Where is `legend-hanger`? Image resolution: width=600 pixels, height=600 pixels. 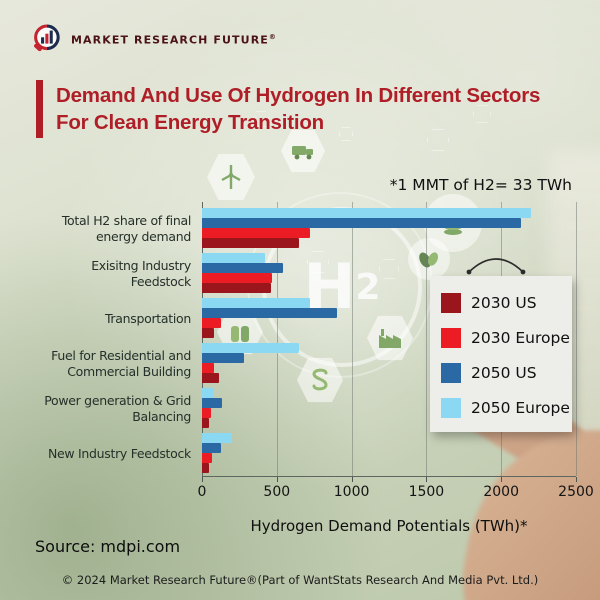
legend-hanger is located at coordinates (496, 266).